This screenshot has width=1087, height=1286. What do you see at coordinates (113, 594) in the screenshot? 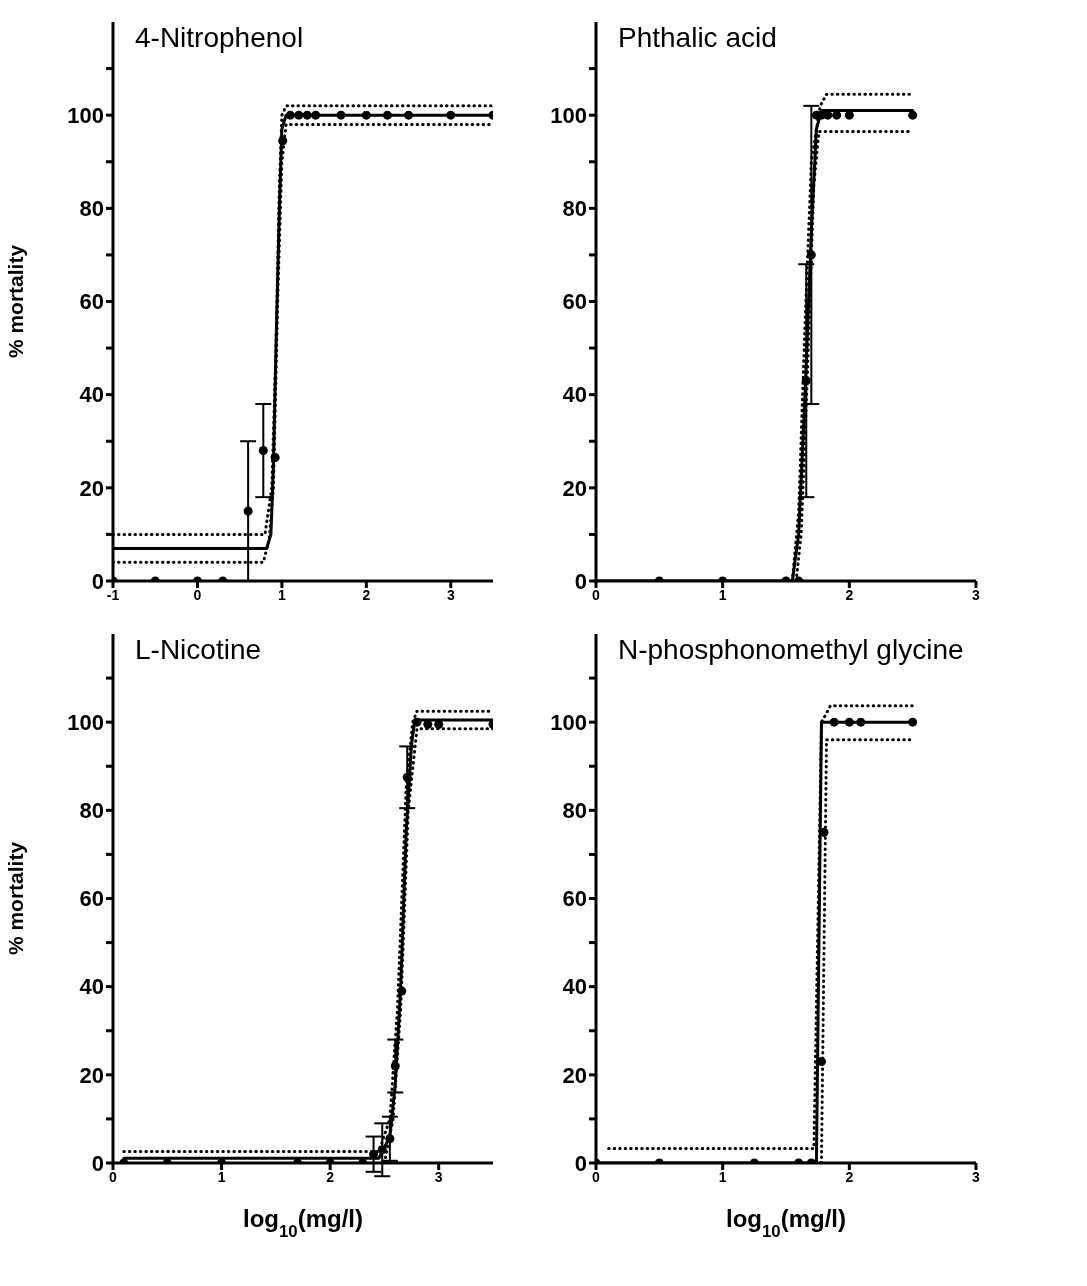
I see `x-tick-label: -1` at bounding box center [113, 594].